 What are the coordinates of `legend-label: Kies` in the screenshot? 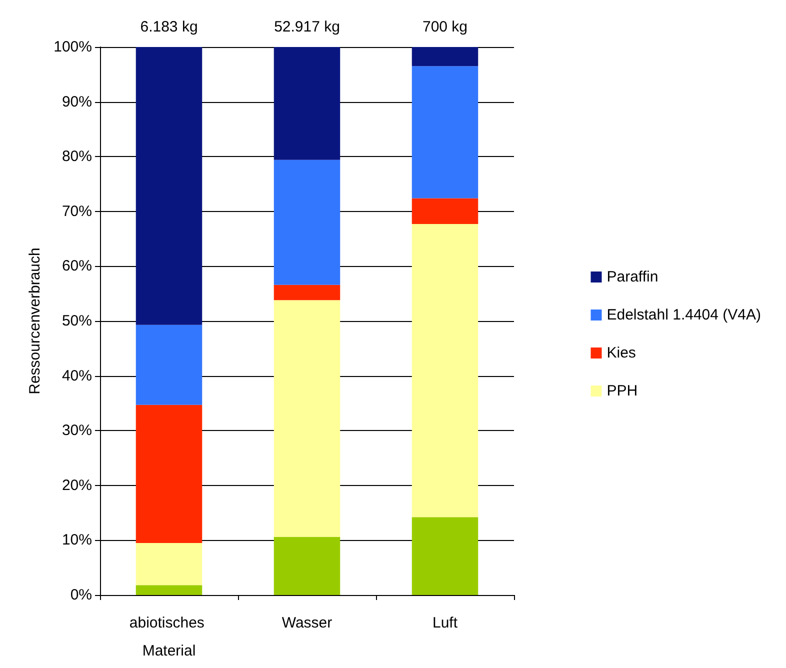 It's located at (621, 353).